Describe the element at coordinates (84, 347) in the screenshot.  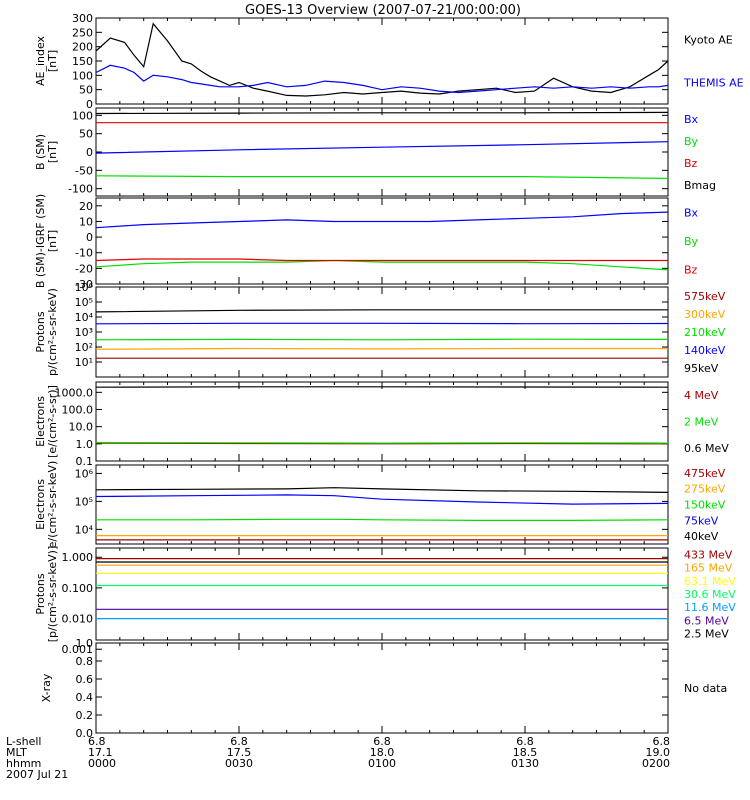
I see `y-tick-label: 10²` at that location.